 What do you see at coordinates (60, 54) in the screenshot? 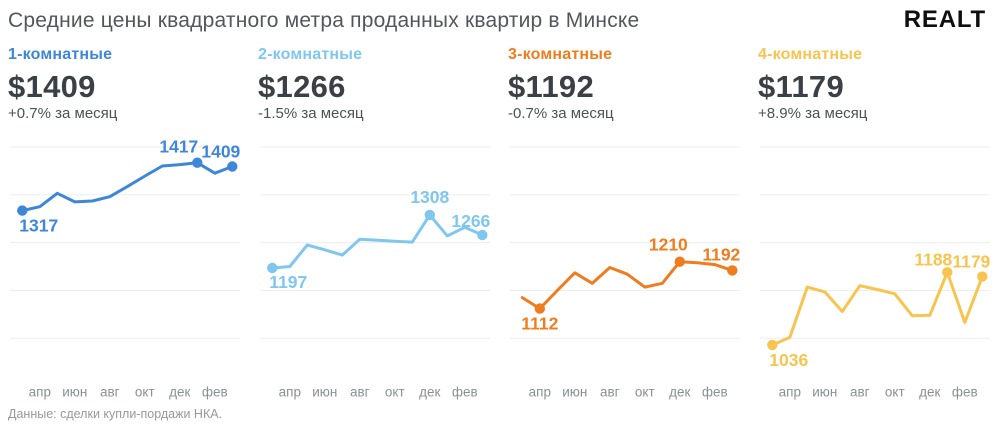
I see `stat-label: 1-комнатные` at bounding box center [60, 54].